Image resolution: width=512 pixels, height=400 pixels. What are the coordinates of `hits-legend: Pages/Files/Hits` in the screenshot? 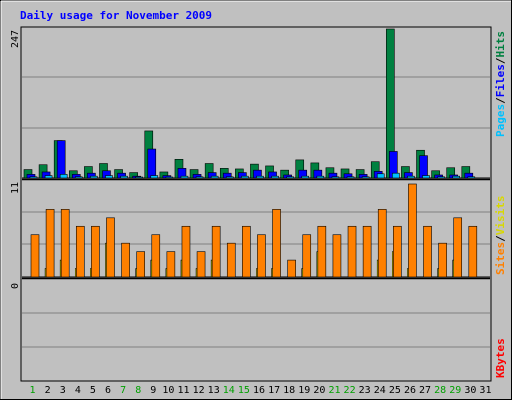 It's located at (500, 84).